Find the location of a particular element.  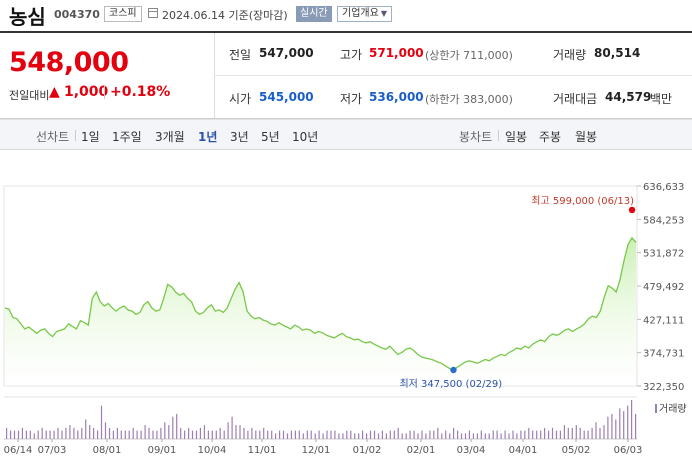

chevron-down-icon: ▼ is located at coordinates (383, 13).